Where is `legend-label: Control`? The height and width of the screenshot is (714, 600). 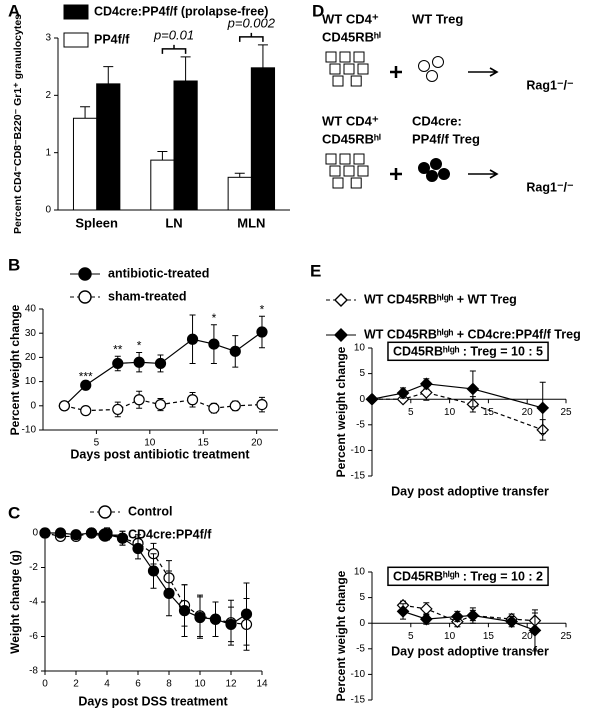 legend-label: Control is located at coordinates (150, 511).